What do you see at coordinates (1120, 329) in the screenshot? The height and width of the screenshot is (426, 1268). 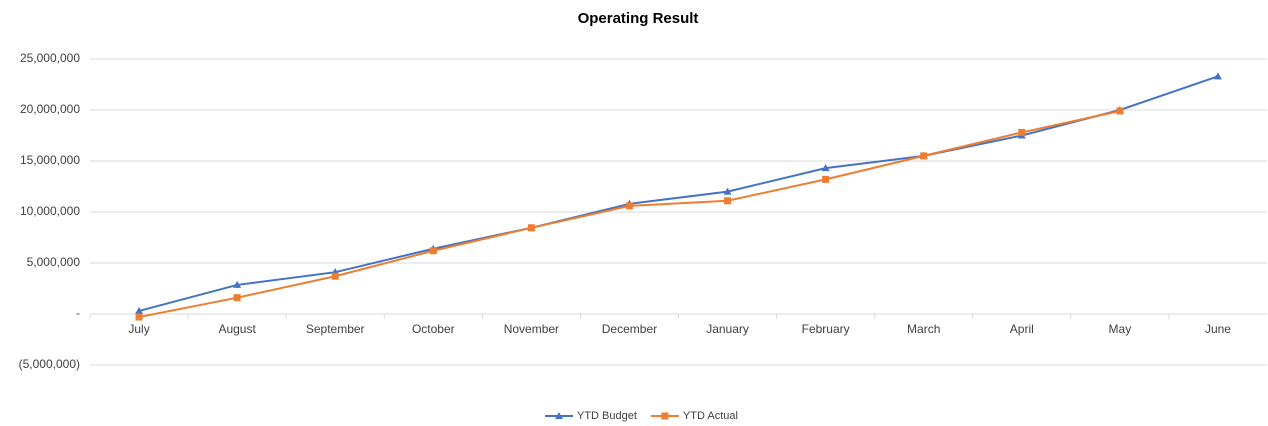 I see `x-tick-label: May` at bounding box center [1120, 329].